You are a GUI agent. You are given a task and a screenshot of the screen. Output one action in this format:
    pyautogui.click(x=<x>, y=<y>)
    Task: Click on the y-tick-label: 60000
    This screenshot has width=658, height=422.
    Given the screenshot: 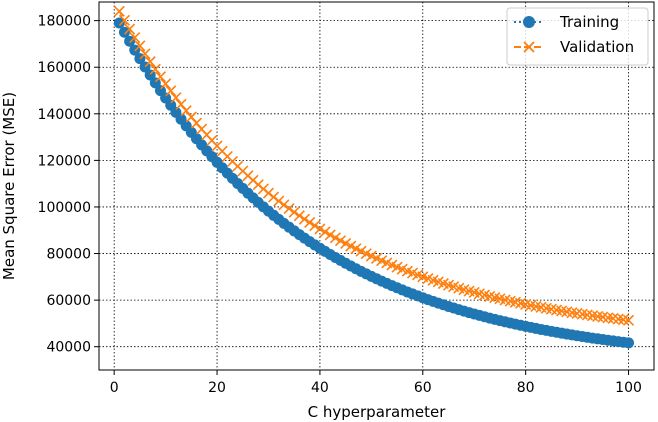 What is the action you would take?
    pyautogui.click(x=68, y=301)
    